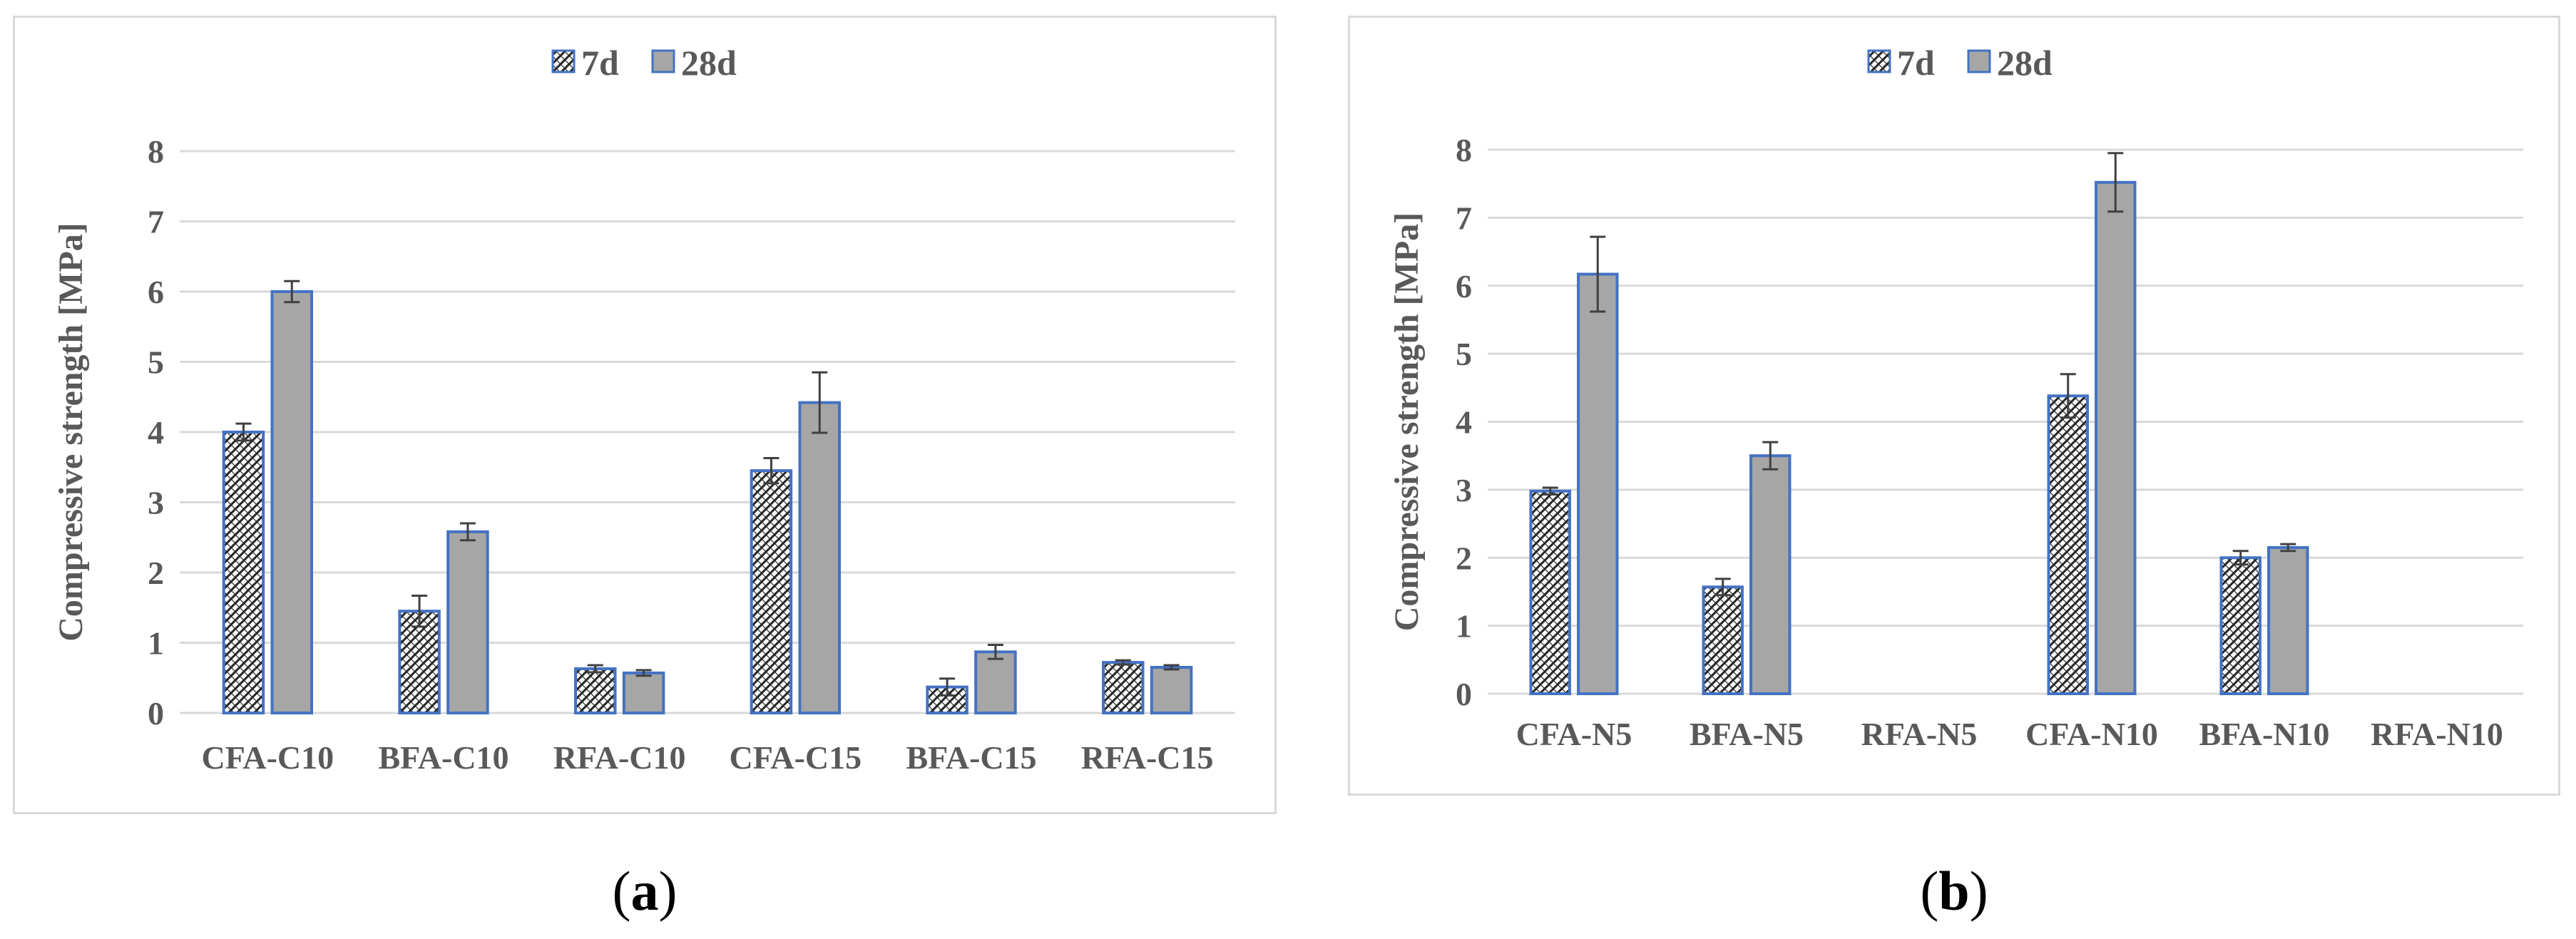 The width and height of the screenshot is (2576, 939). I want to click on x-tick-label: CFA-N5, so click(1574, 734).